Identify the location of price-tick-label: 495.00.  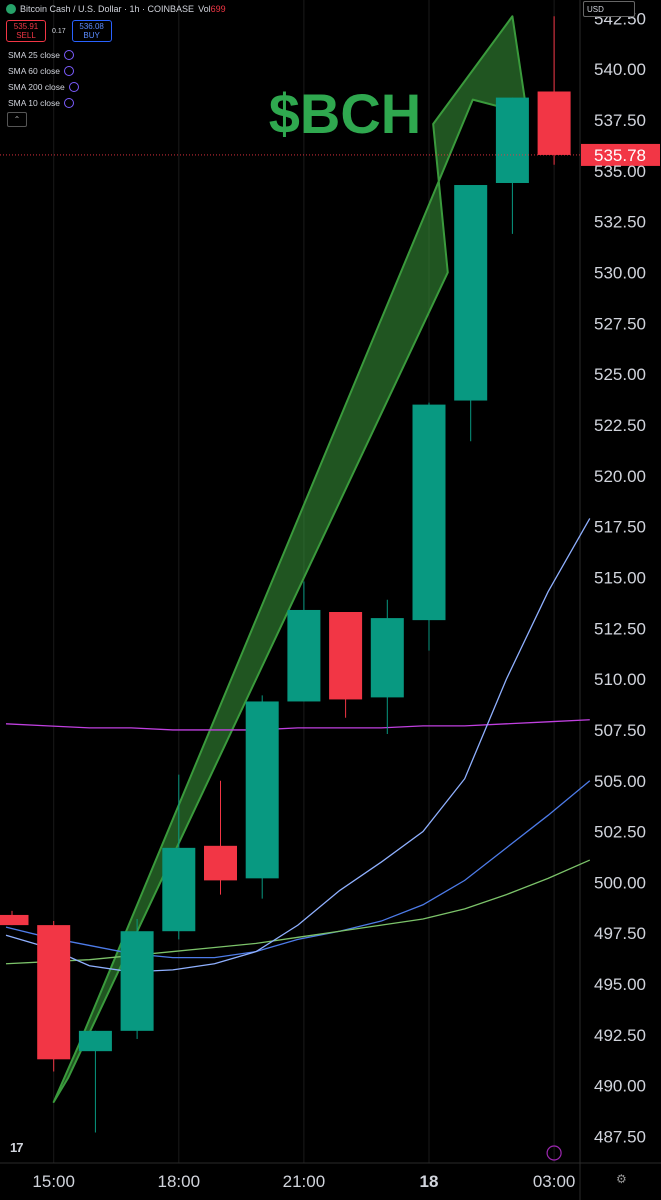
(620, 984).